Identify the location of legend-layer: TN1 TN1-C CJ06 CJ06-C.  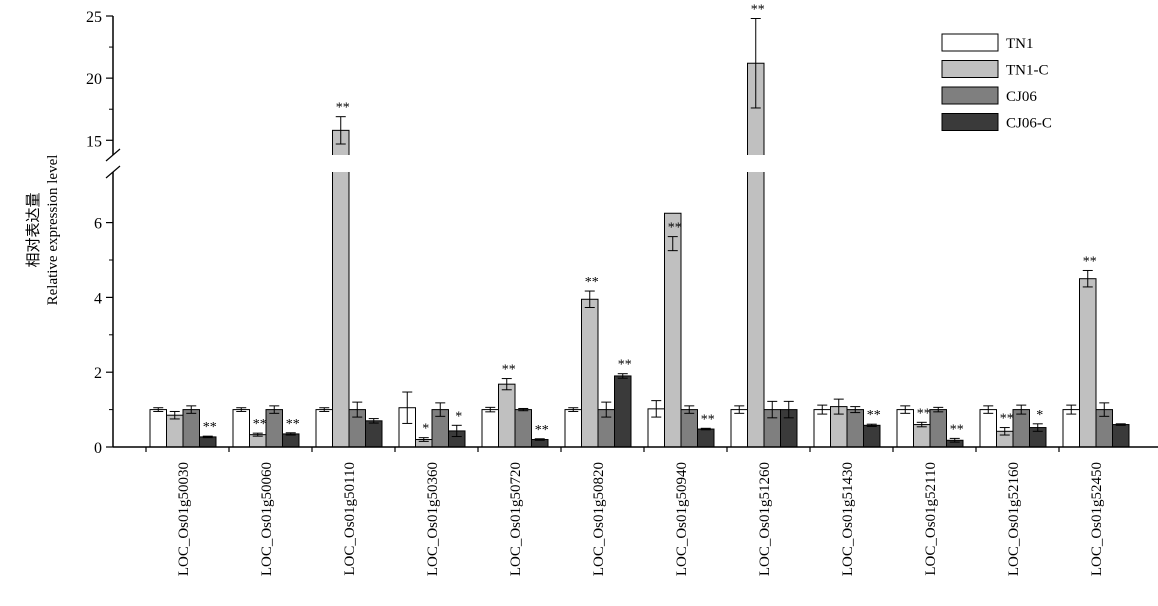
(996, 82).